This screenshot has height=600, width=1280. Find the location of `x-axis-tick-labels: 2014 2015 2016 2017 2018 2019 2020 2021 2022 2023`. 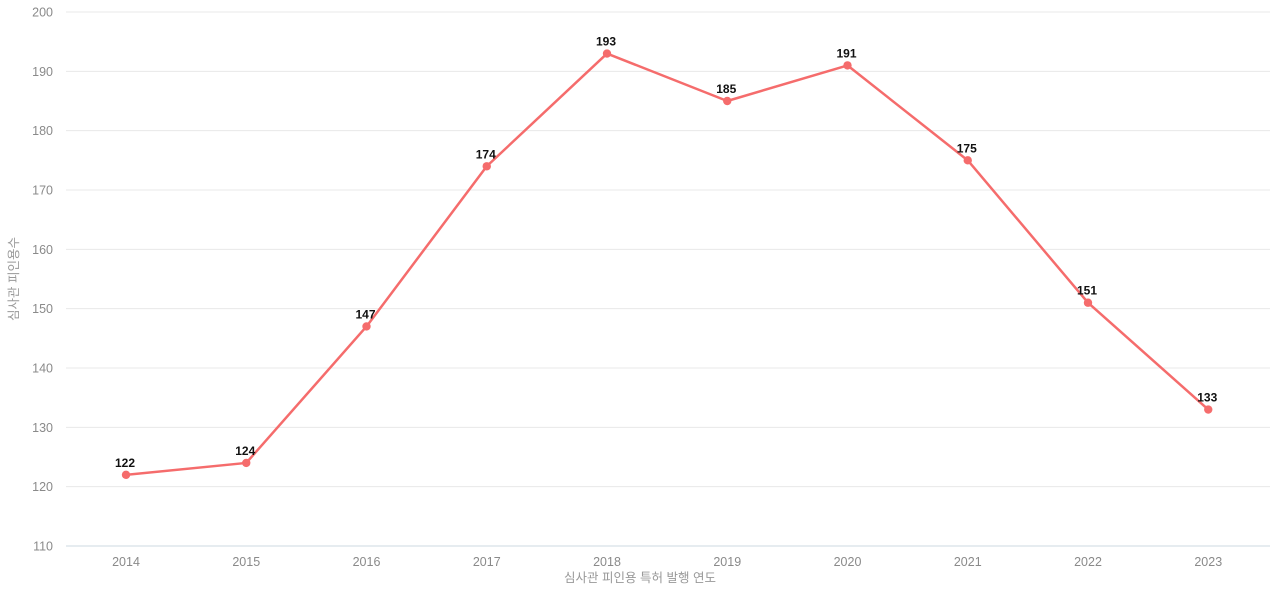

x-axis-tick-labels: 2014 2015 2016 2017 2018 2019 2020 2021 2022 2023 is located at coordinates (667, 562).